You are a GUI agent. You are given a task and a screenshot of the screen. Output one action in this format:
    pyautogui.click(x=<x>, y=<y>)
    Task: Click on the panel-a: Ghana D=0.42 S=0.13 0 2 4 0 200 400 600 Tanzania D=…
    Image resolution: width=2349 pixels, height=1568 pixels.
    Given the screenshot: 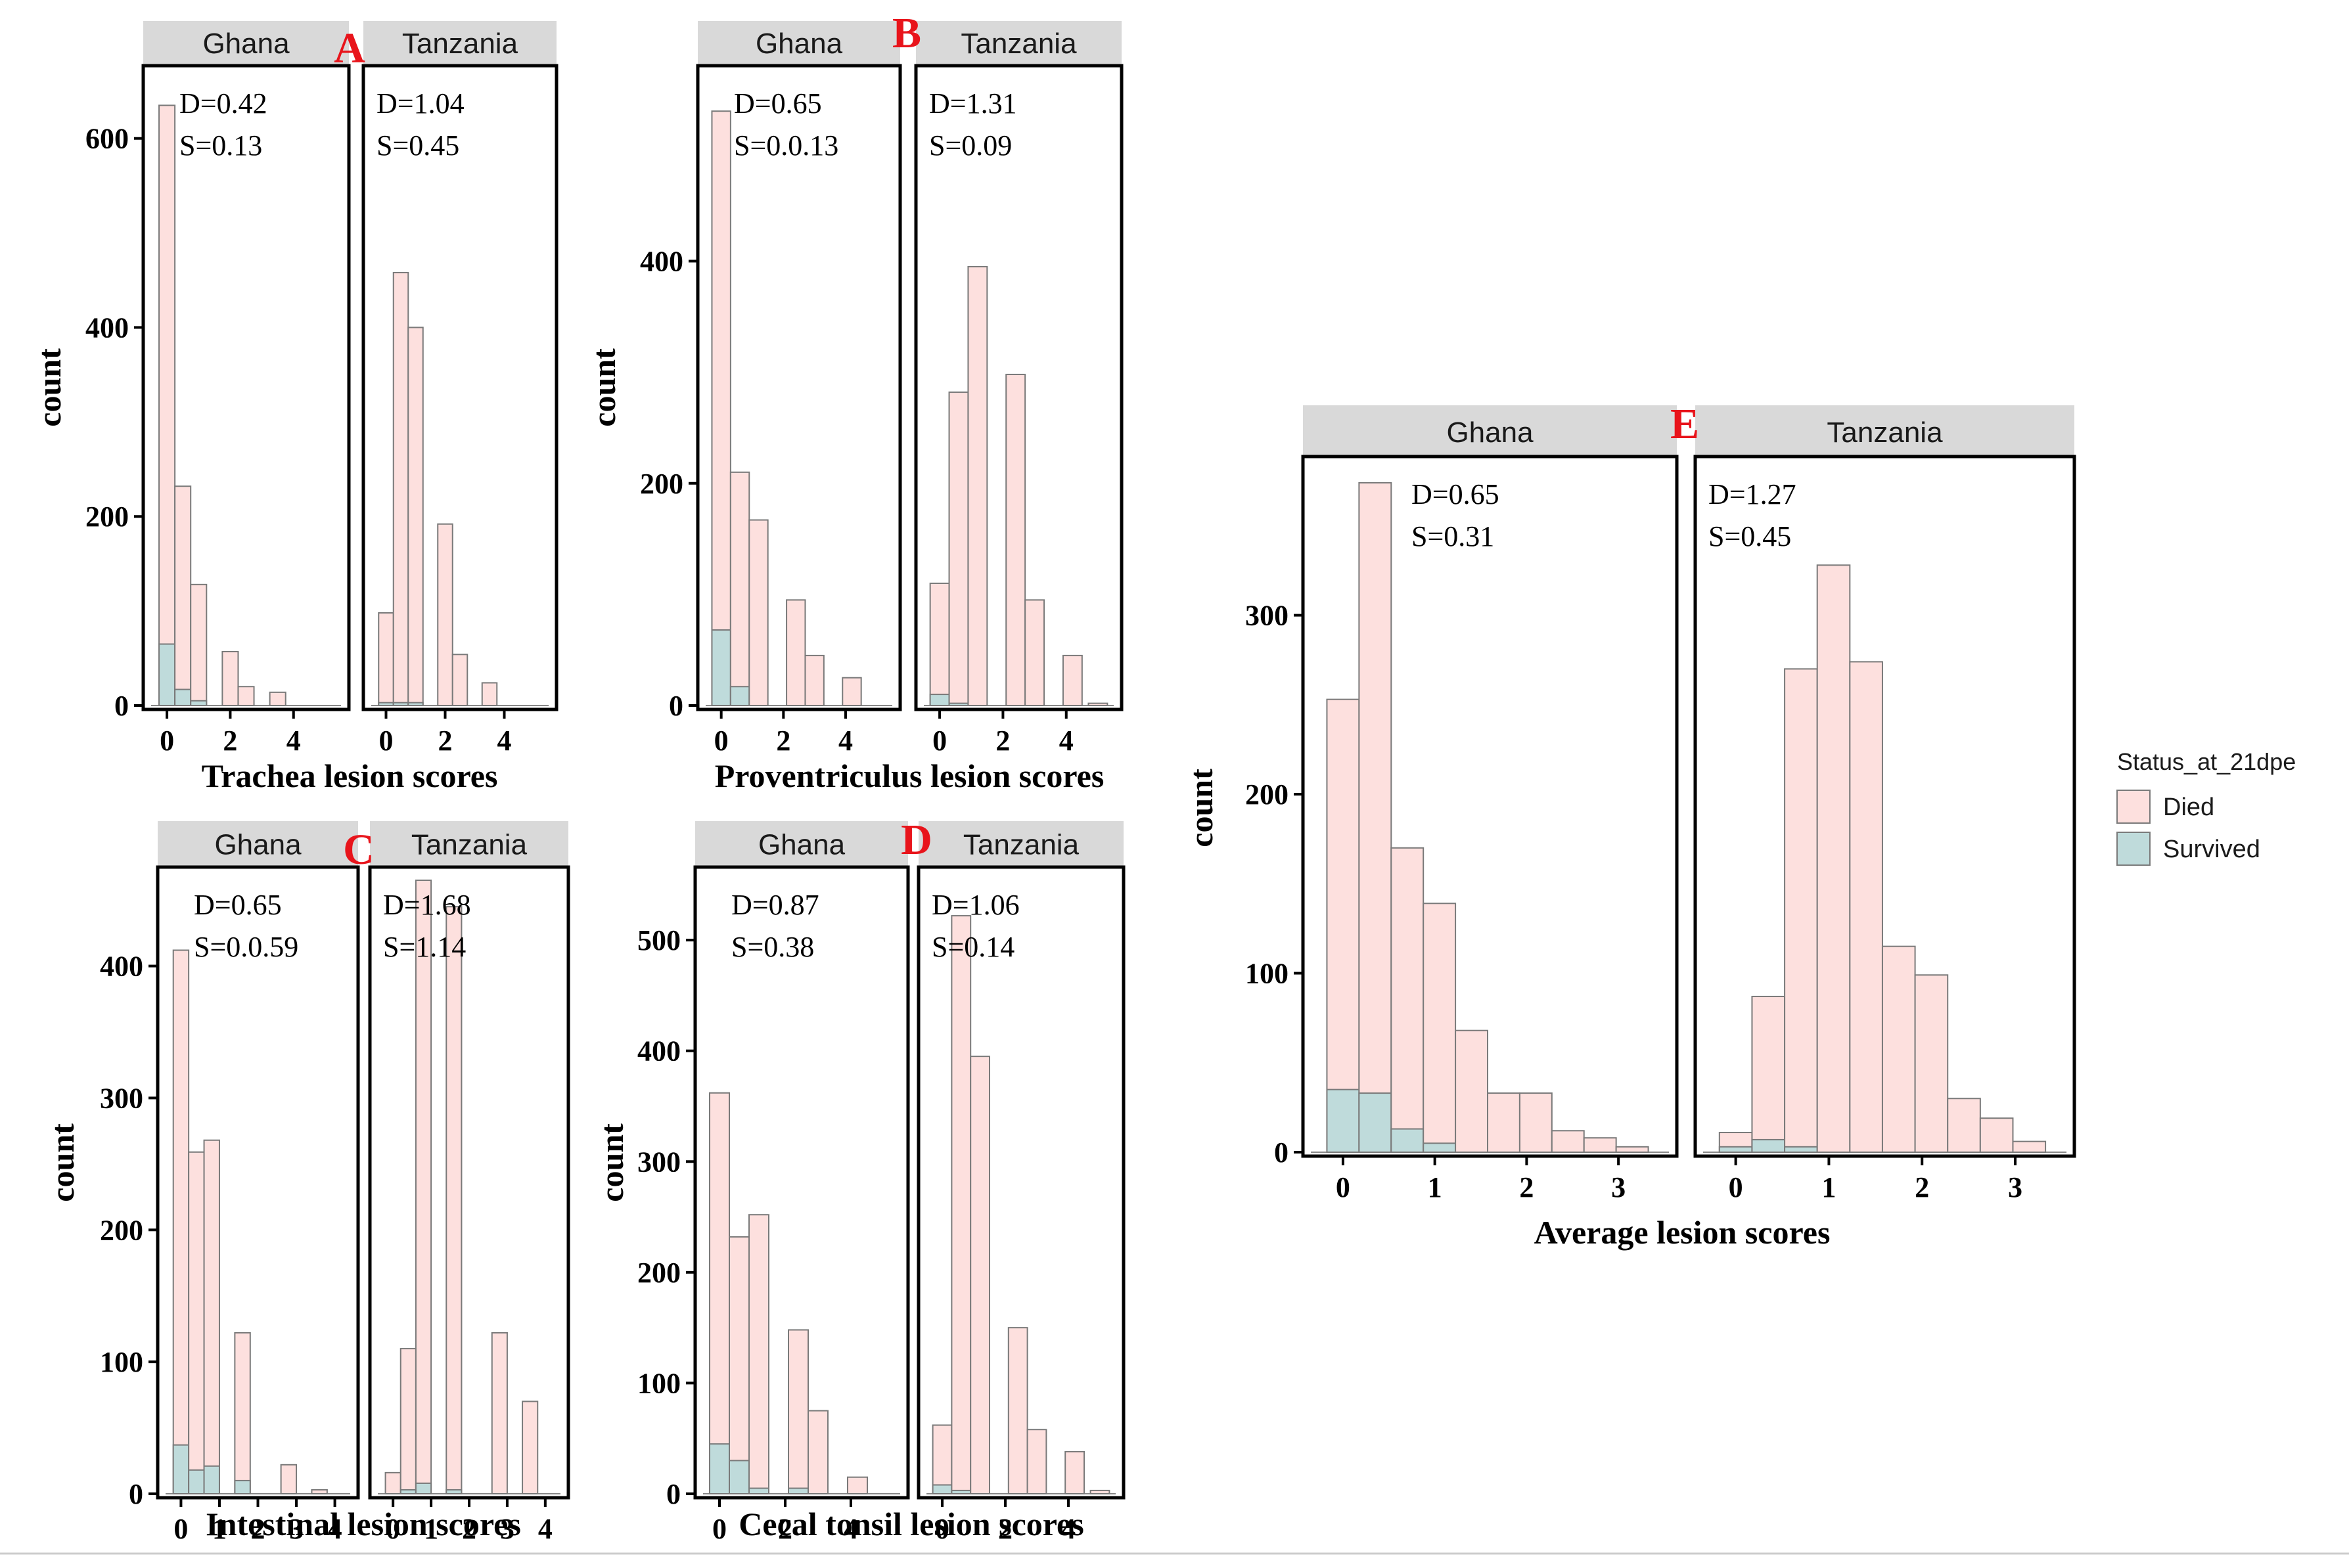 What is the action you would take?
    pyautogui.click(x=295, y=407)
    